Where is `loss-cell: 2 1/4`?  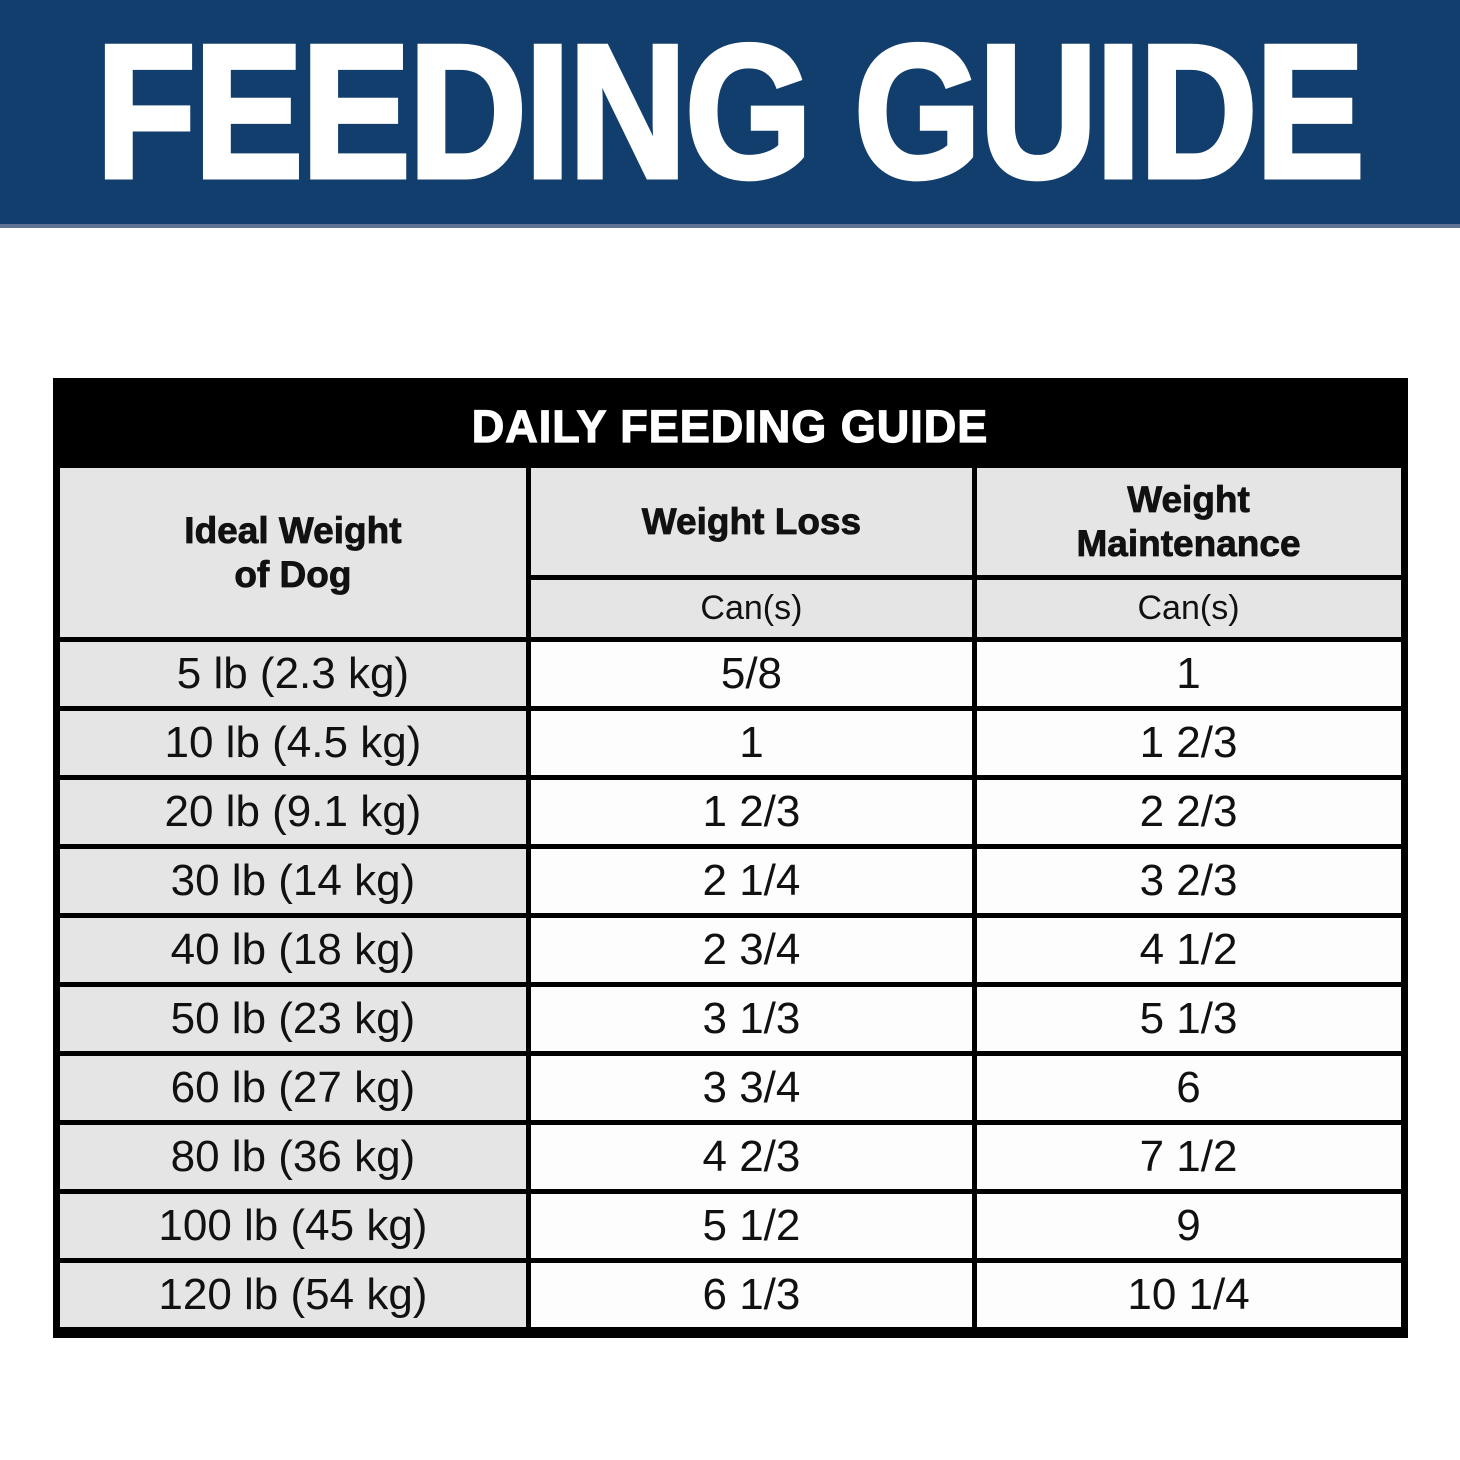 loss-cell: 2 1/4 is located at coordinates (751, 881).